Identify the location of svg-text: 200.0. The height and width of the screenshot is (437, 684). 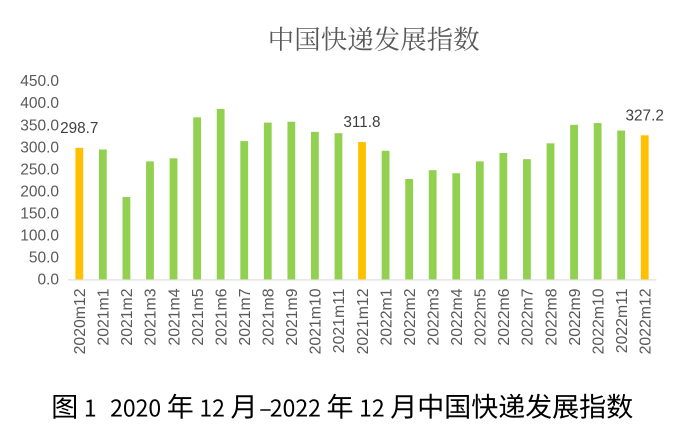
(39, 191).